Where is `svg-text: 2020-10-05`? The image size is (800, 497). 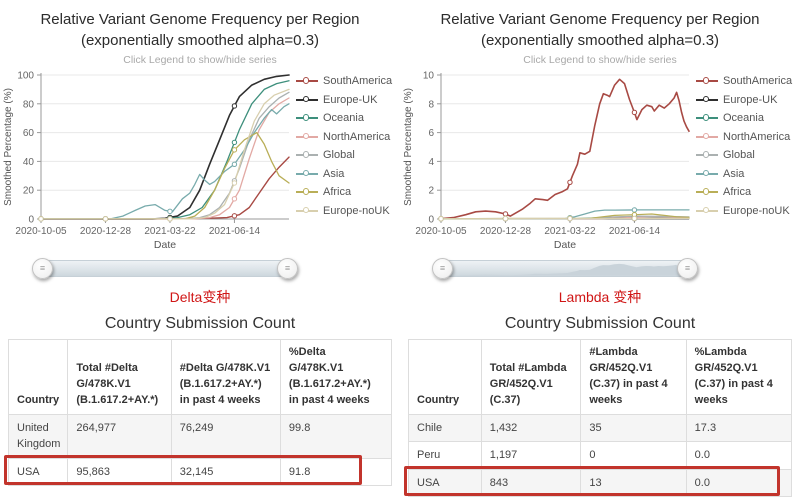
svg-text: 2020-10-05 is located at coordinates (41, 231).